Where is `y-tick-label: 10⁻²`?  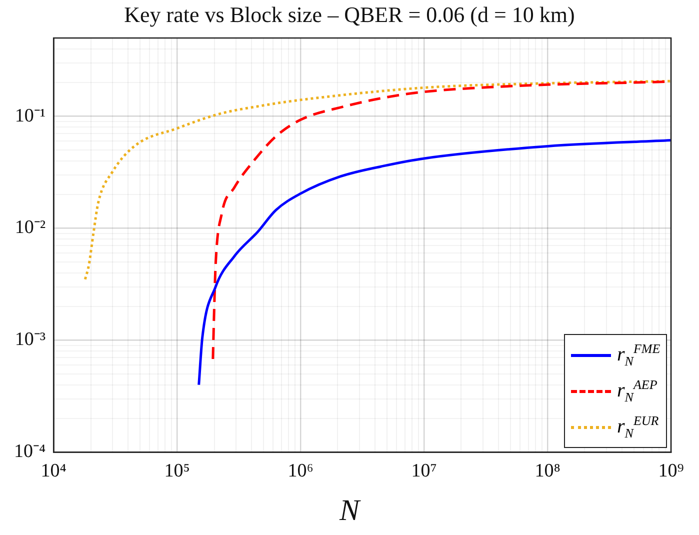 y-tick-label: 10⁻² is located at coordinates (30, 227).